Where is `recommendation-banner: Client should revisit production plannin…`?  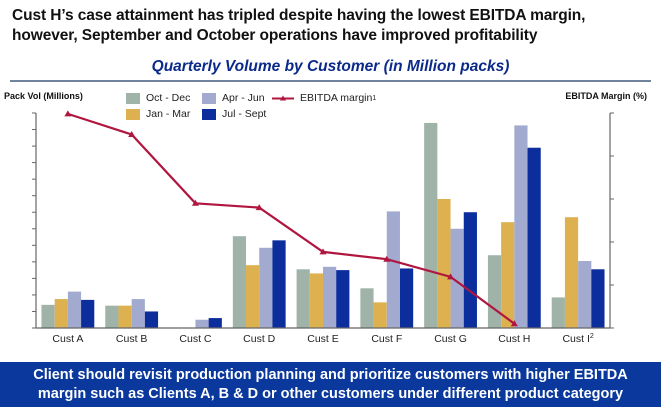 recommendation-banner: Client should revisit production plannin… is located at coordinates (330, 384).